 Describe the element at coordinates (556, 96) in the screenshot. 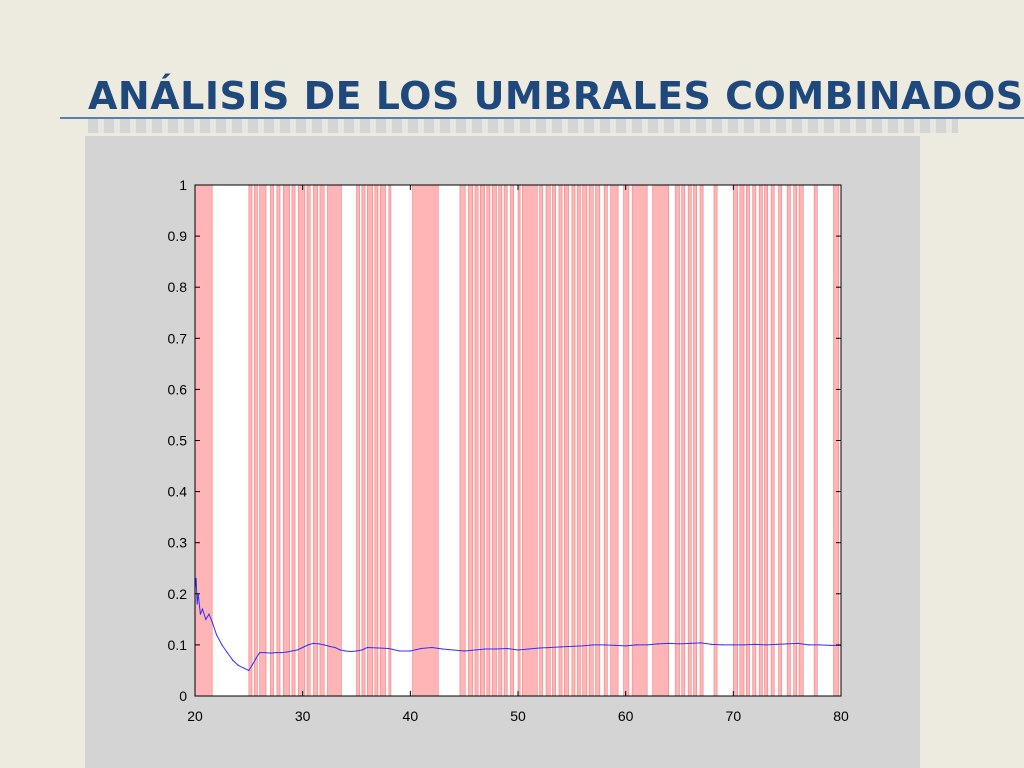

I see `slide-title: ANÁLISIS DE LOS UMBRALES COMBINADOS` at that location.